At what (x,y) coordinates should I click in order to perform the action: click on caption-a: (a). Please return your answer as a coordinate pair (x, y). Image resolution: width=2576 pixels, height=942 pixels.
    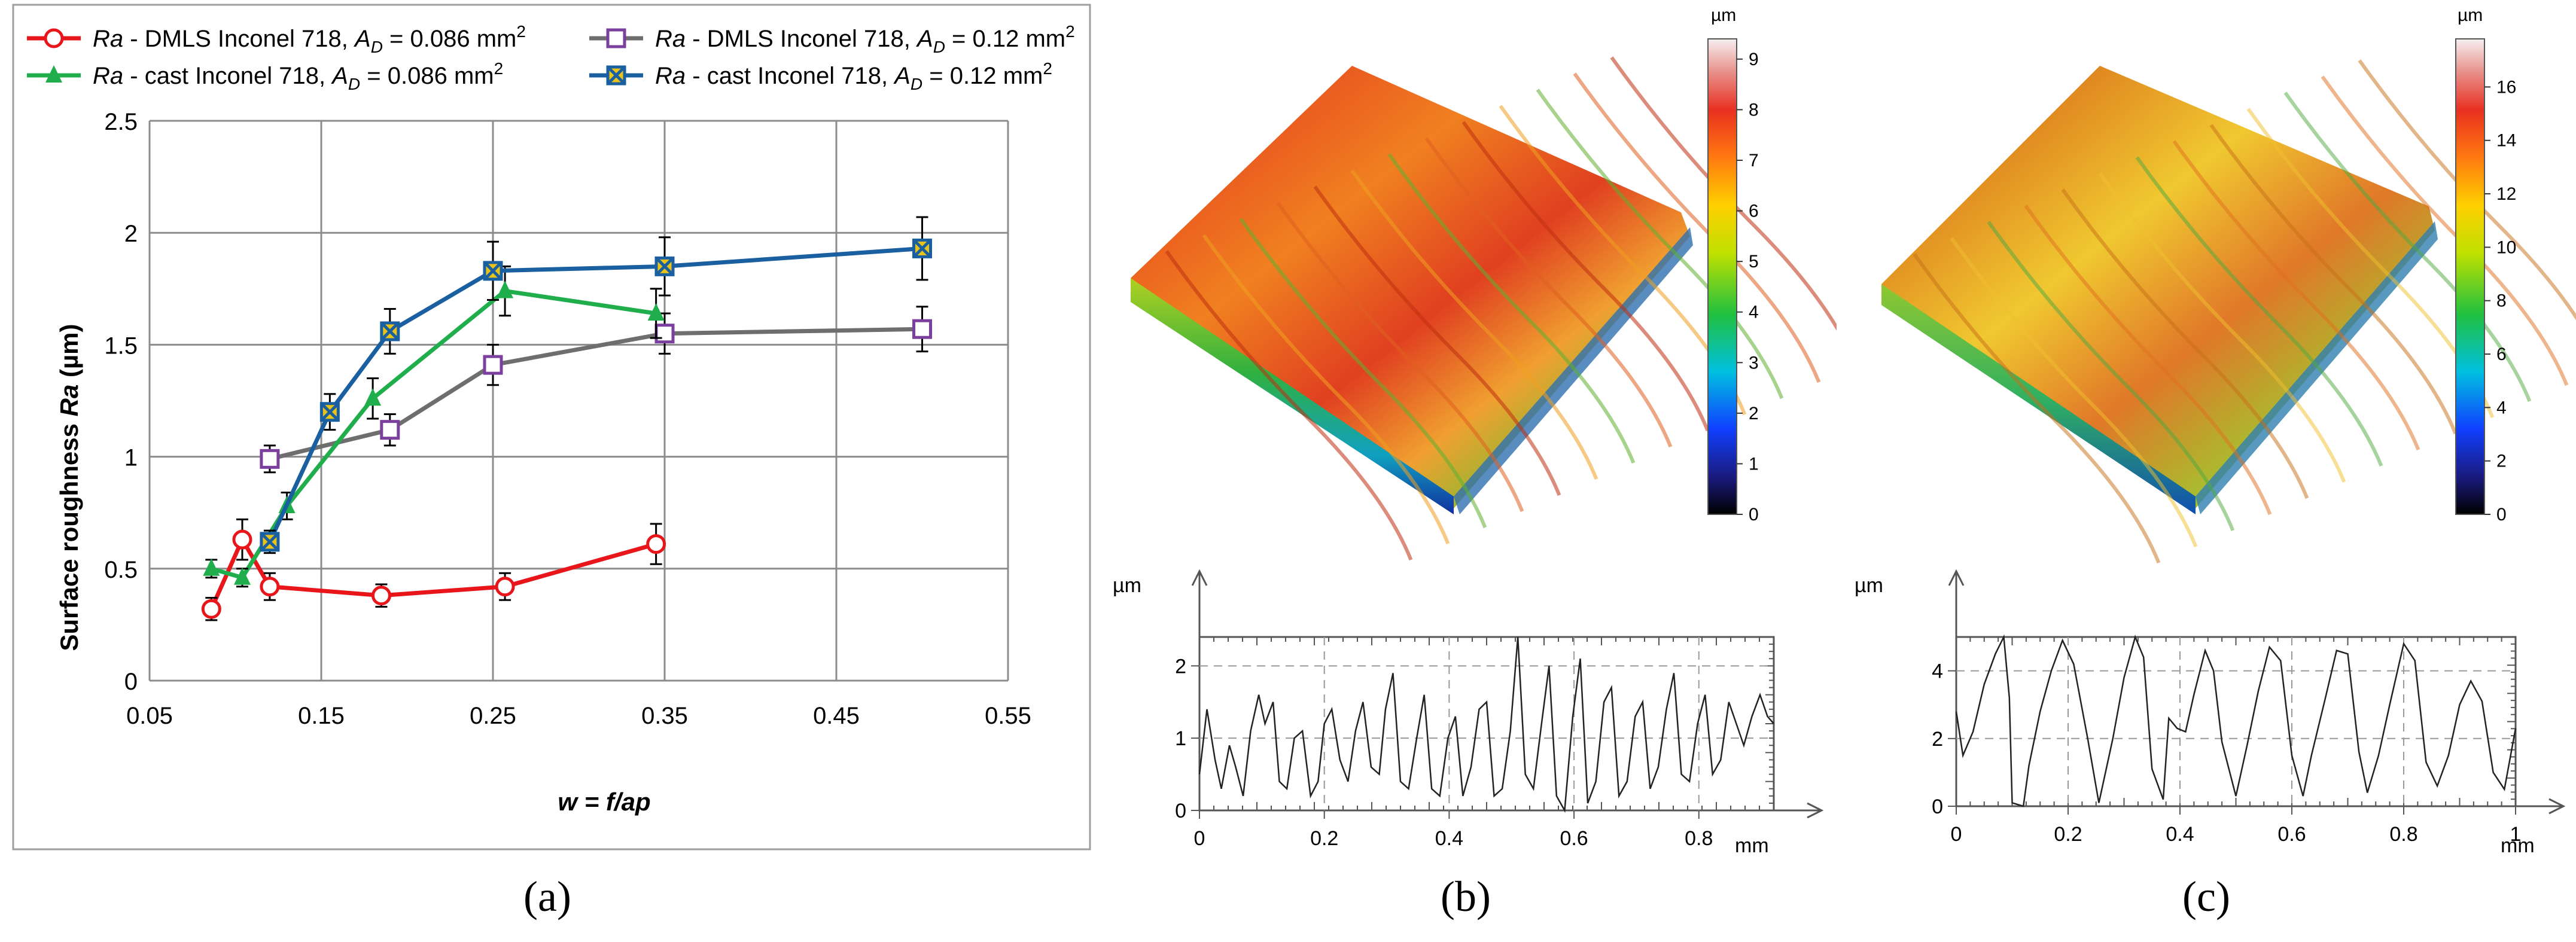
    Looking at the image, I should click on (547, 897).